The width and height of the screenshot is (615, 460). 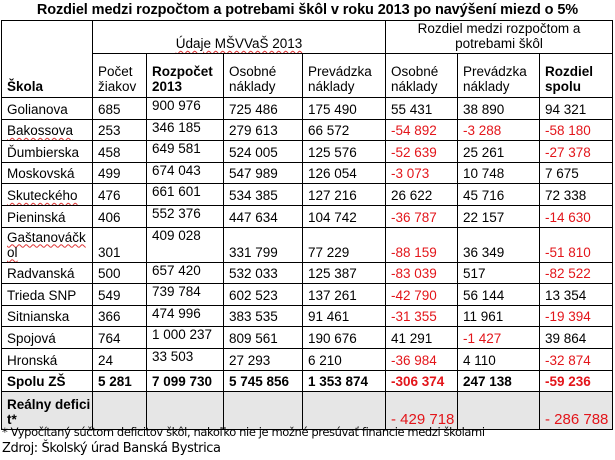 I want to click on value-cell: -1 427, so click(x=498, y=337).